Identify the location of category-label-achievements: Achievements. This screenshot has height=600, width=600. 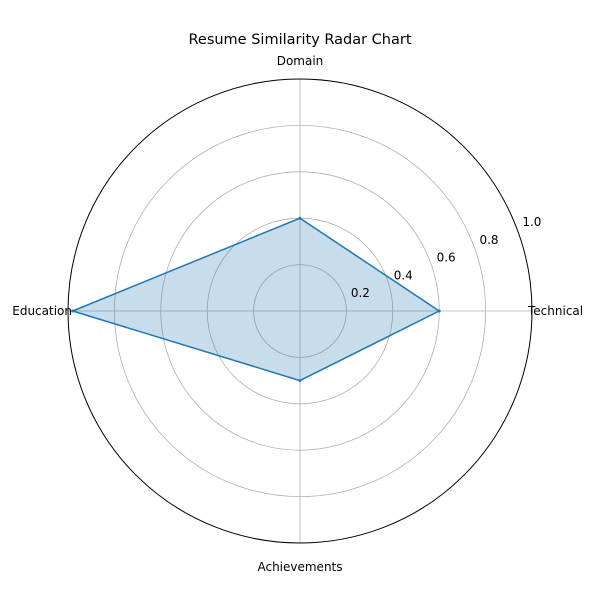
(299, 567).